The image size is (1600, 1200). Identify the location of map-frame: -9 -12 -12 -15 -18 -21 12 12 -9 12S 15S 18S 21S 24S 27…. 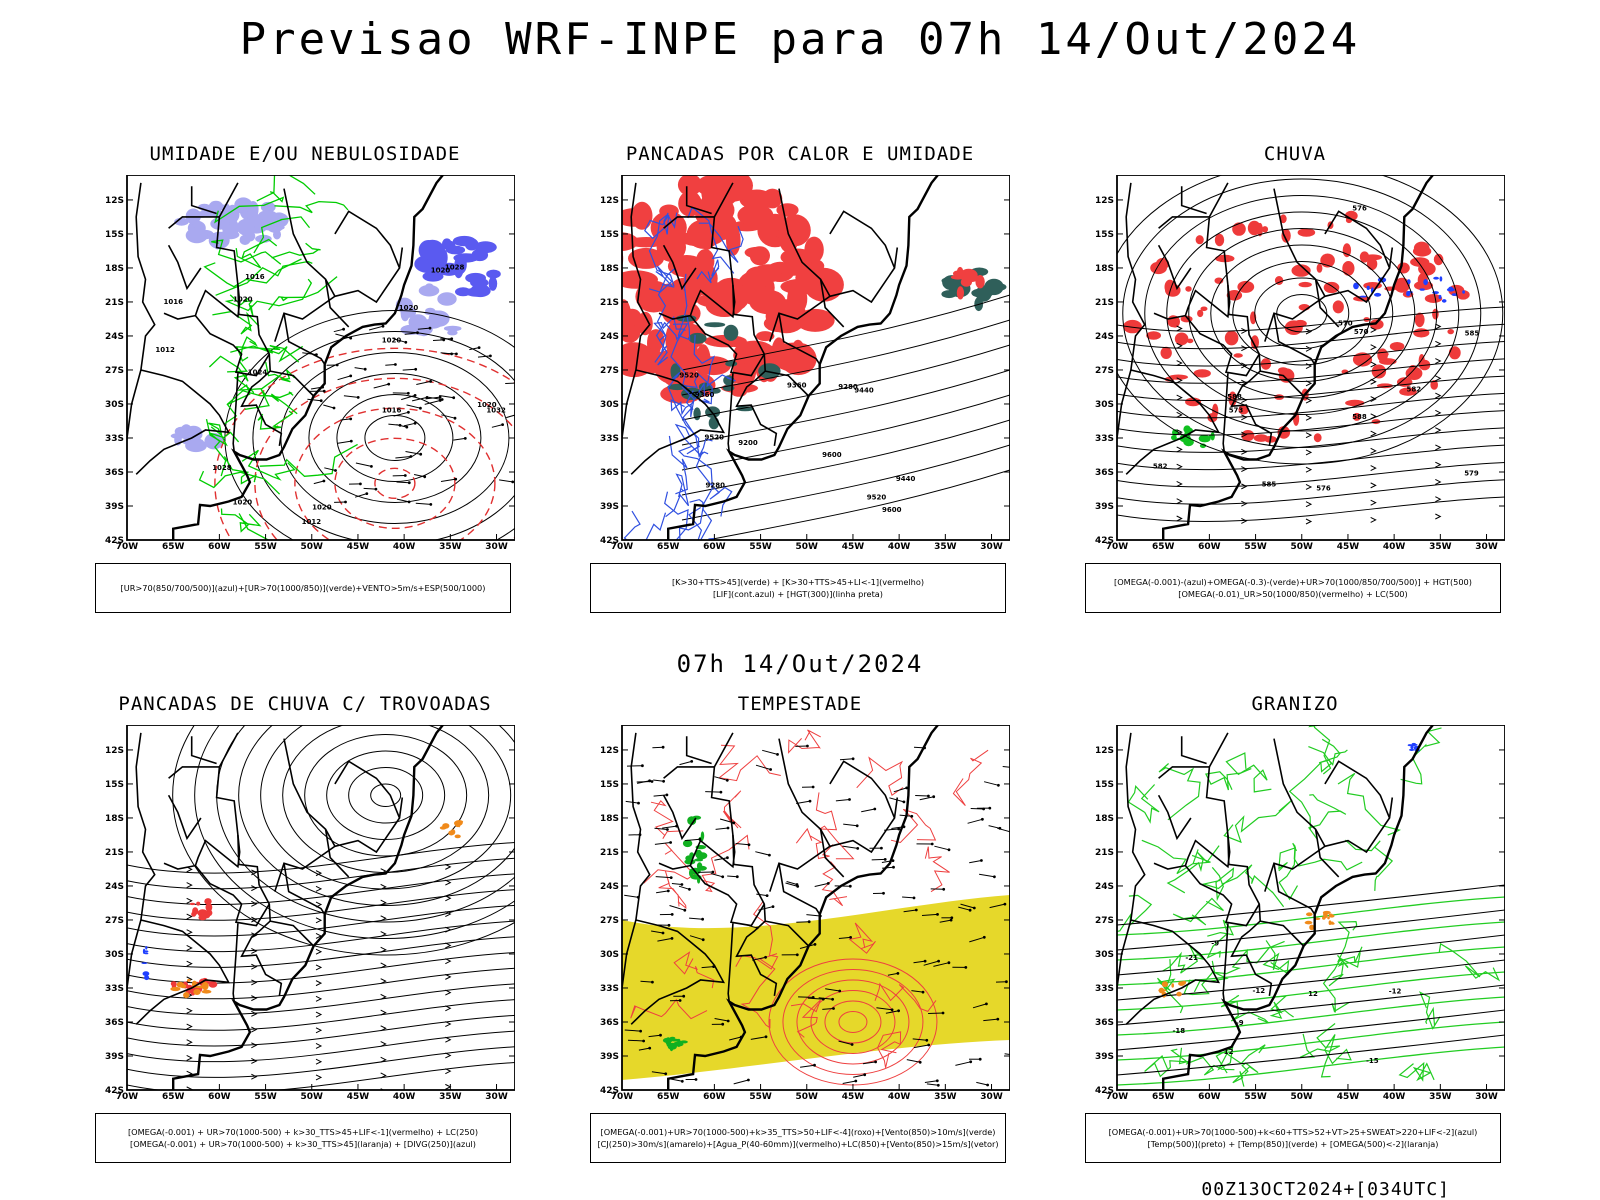
(1295, 912).